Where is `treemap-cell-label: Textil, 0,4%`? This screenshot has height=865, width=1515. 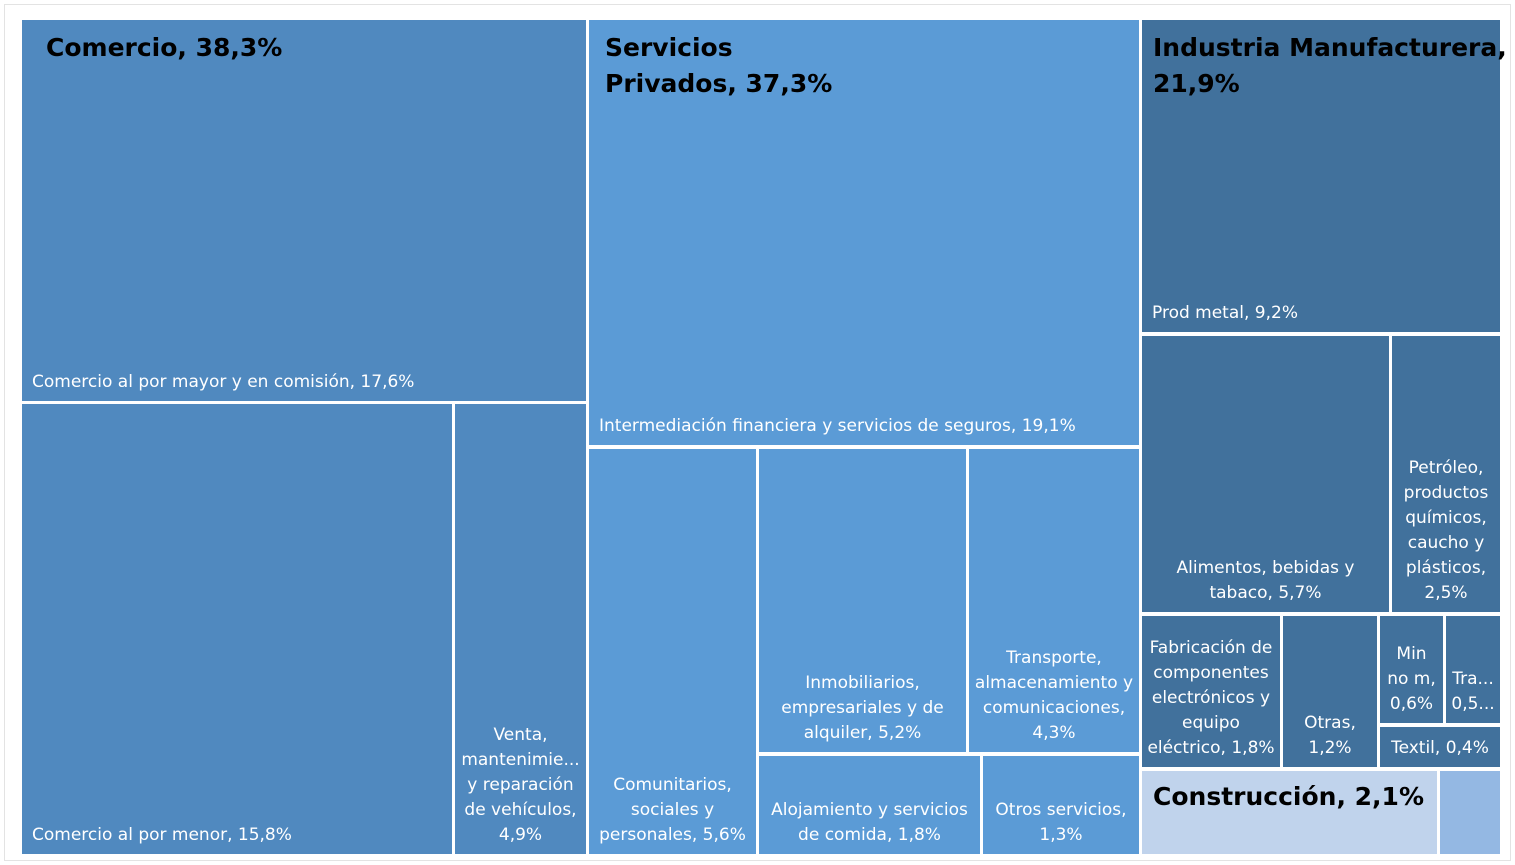 treemap-cell-label: Textil, 0,4% is located at coordinates (1440, 748).